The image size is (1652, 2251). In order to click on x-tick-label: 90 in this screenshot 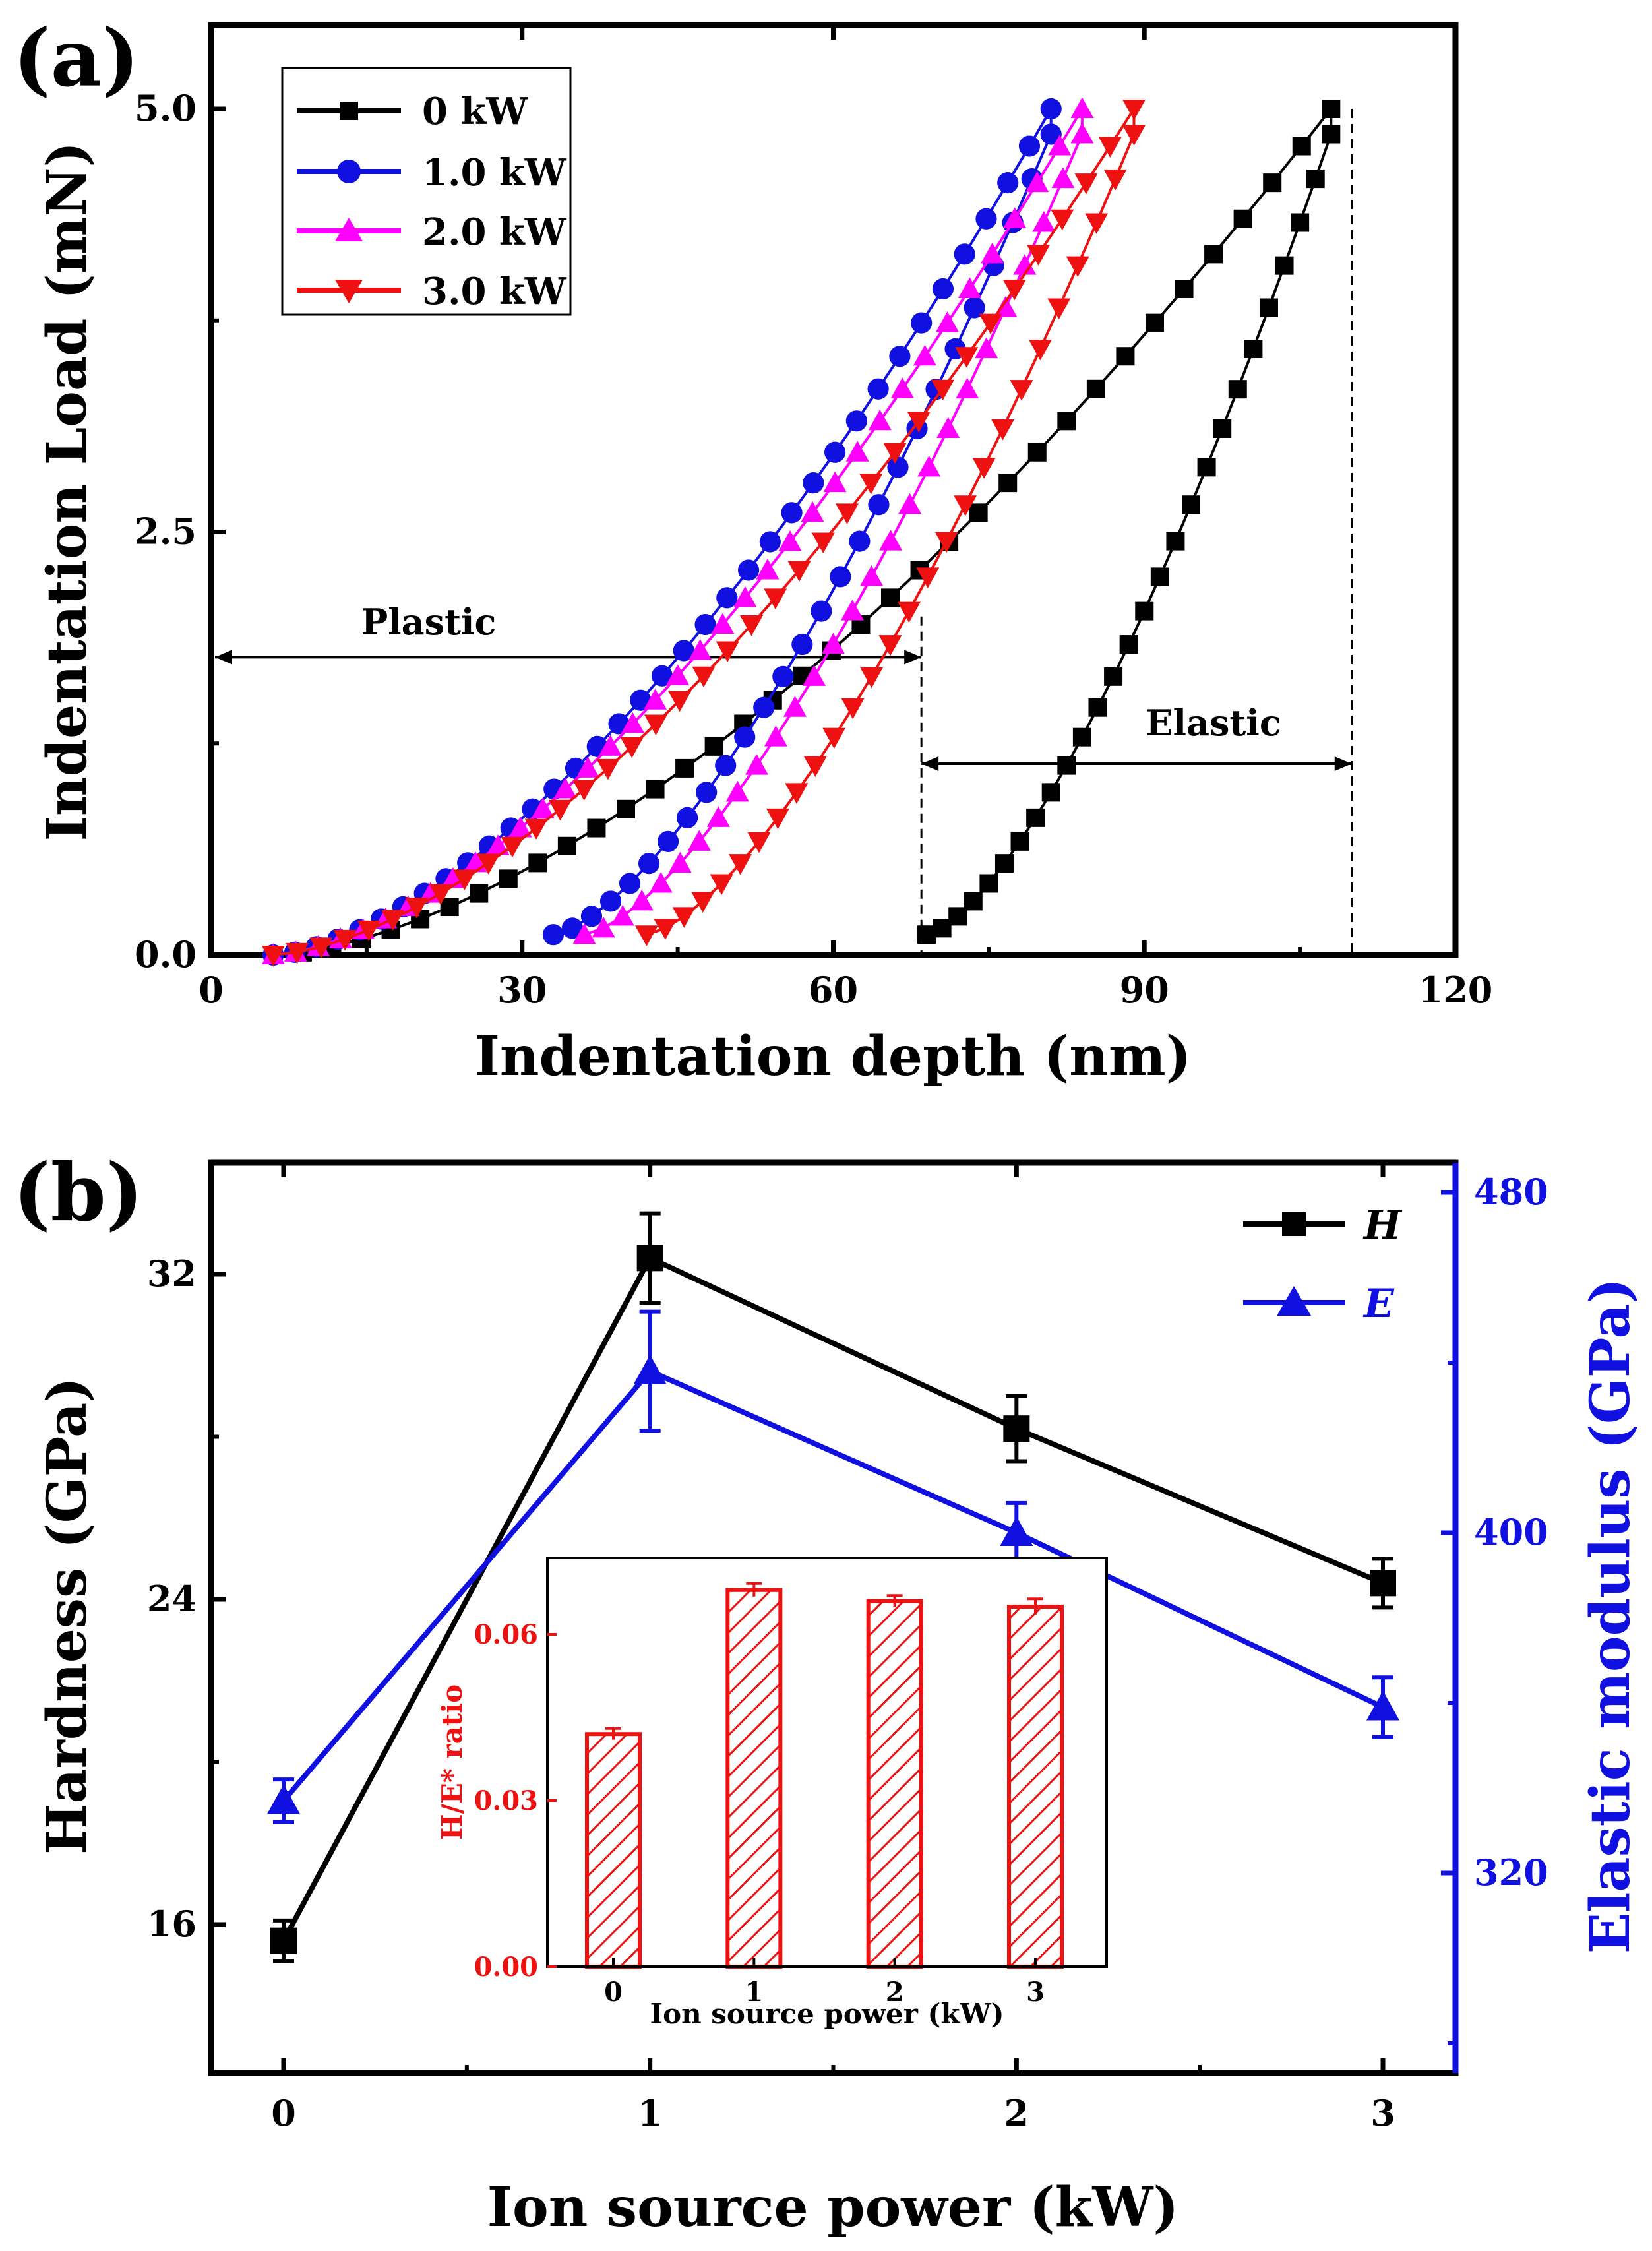, I will do `click(1144, 990)`.